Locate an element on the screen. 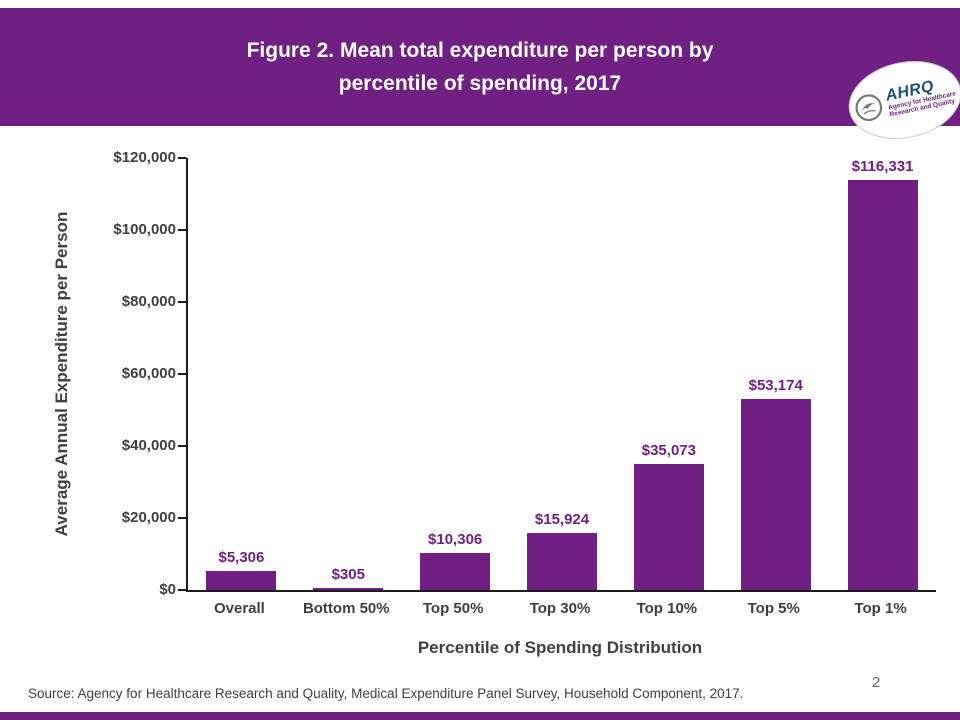 Image resolution: width=960 pixels, height=720 pixels. bar-slot: $15,924 is located at coordinates (562, 374).